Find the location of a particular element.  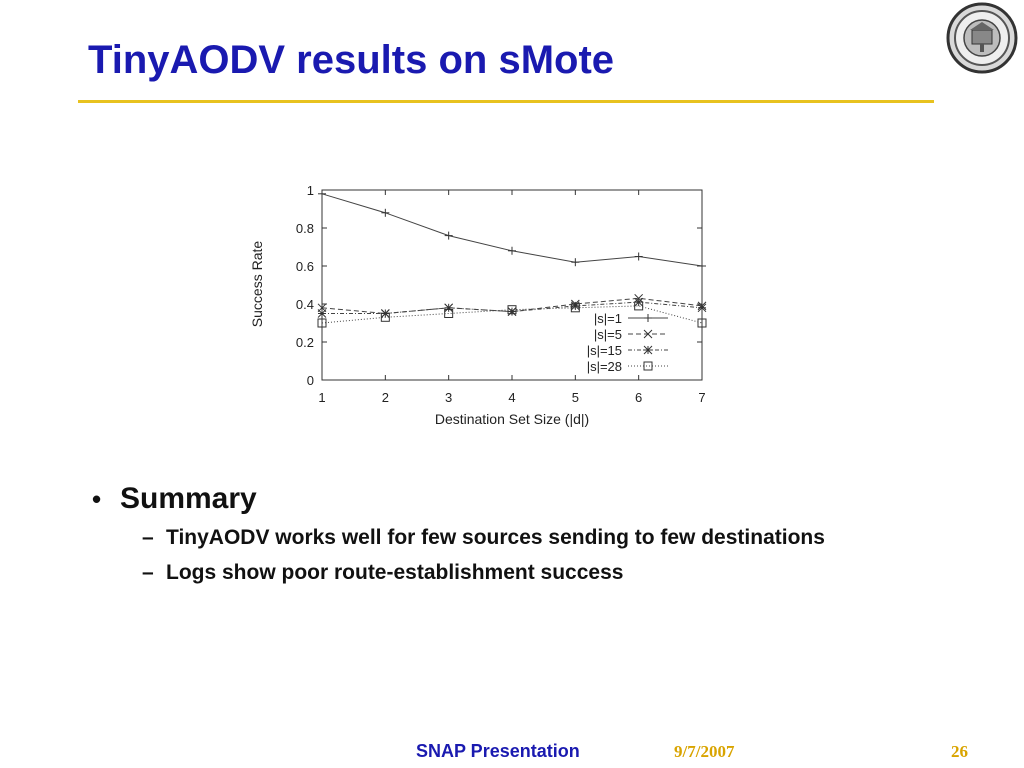

y-tick-label: 1 is located at coordinates (310, 190).